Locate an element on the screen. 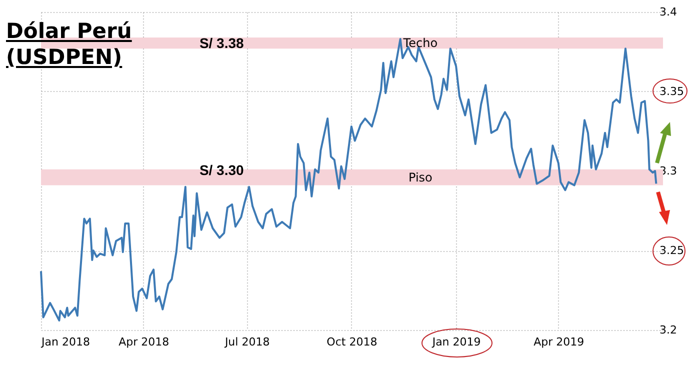 The width and height of the screenshot is (697, 383). y-tick-label: 3.2 is located at coordinates (668, 330).